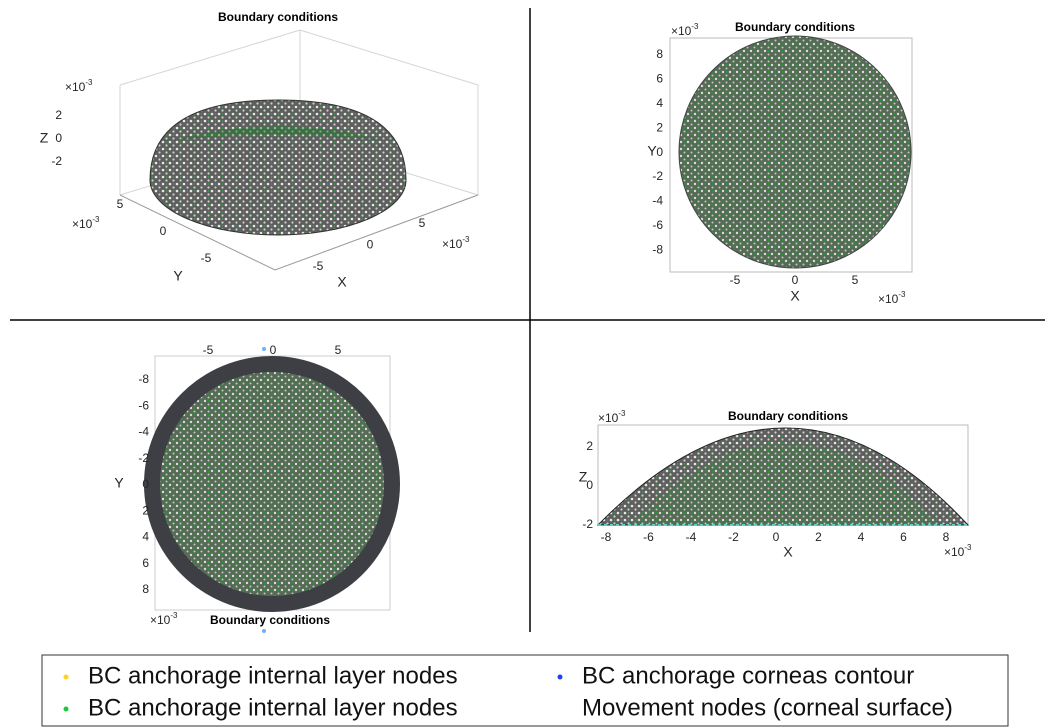 The width and height of the screenshot is (1048, 728). Describe the element at coordinates (861, 537) in the screenshot. I see `x-tick-label: 4` at that location.